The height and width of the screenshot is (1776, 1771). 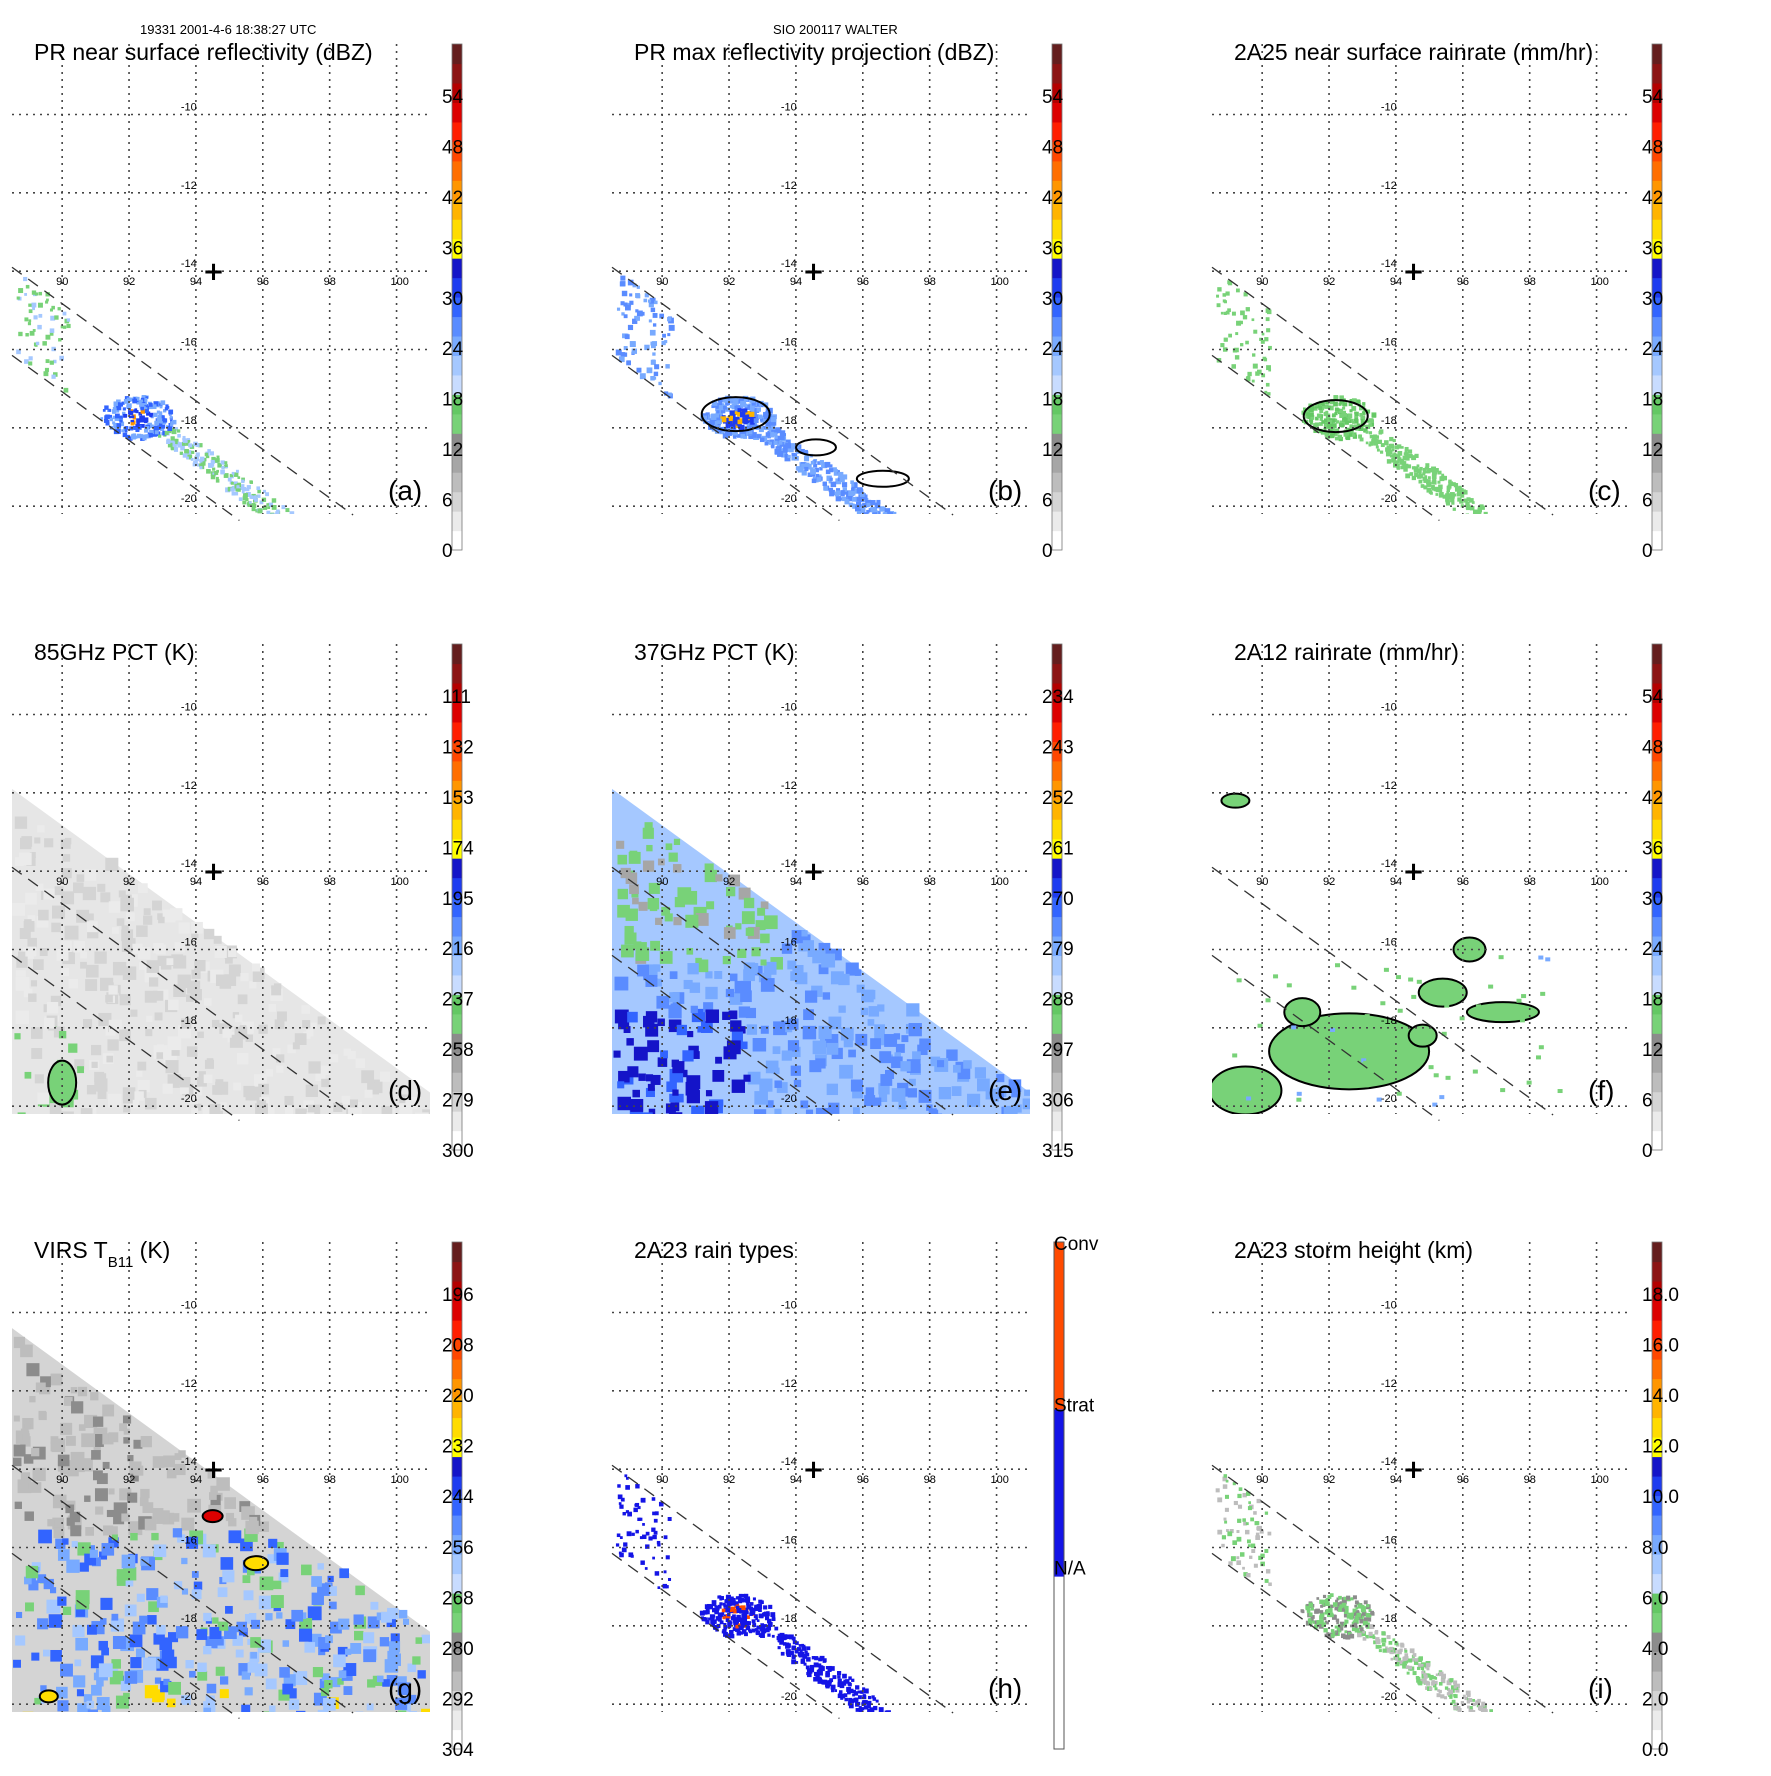 I want to click on lon-tick-label: 98, so click(x=330, y=1480).